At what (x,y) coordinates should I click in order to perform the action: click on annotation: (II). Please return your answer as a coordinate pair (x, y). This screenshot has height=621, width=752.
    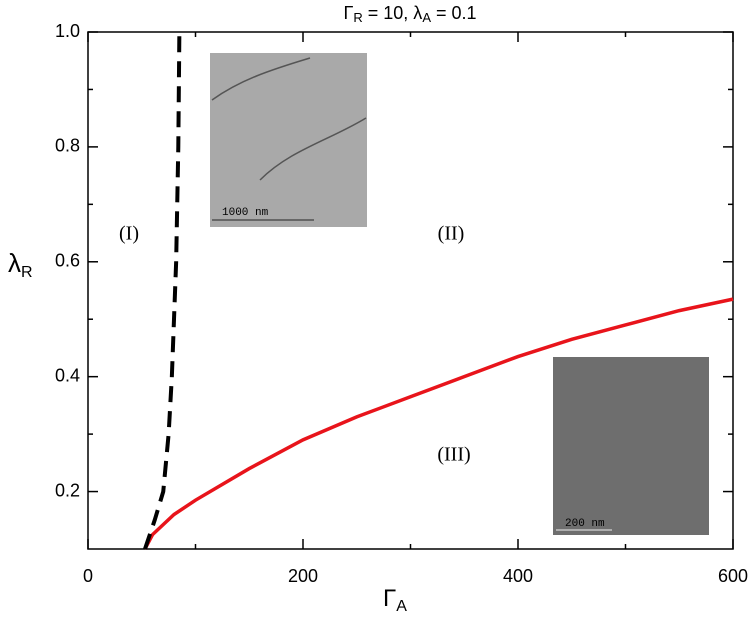
    Looking at the image, I should click on (451, 234).